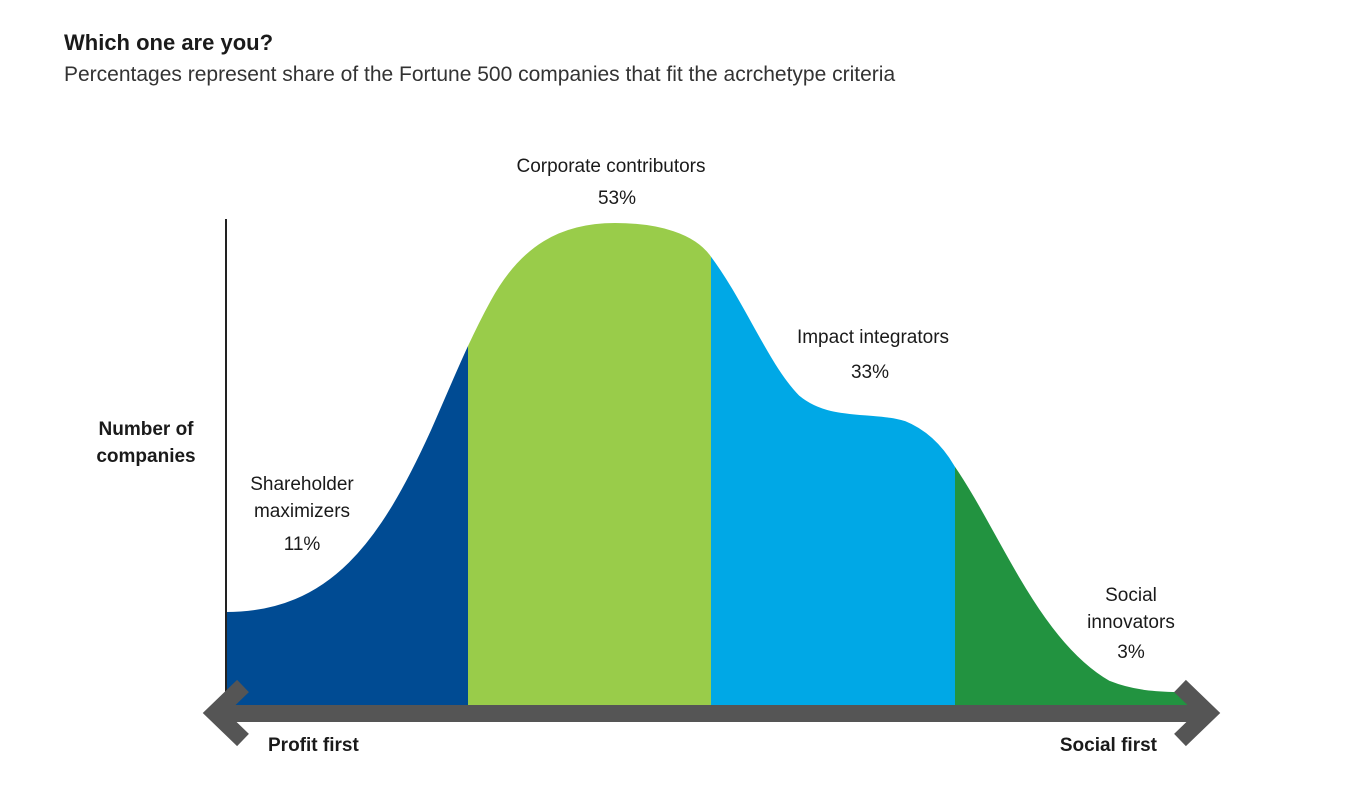 The image size is (1352, 798). What do you see at coordinates (589, 463) in the screenshot?
I see `segment-corporate-contributors` at bounding box center [589, 463].